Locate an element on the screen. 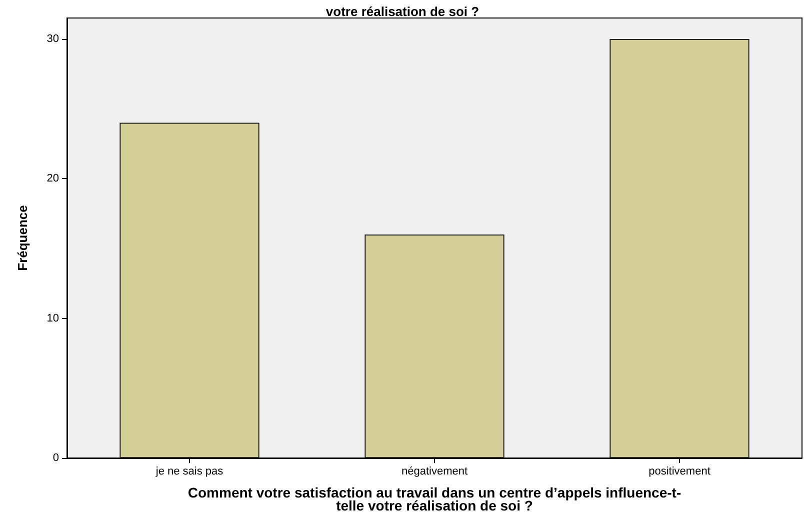  chart-title: votre réalisation de soi ? is located at coordinates (403, 11).